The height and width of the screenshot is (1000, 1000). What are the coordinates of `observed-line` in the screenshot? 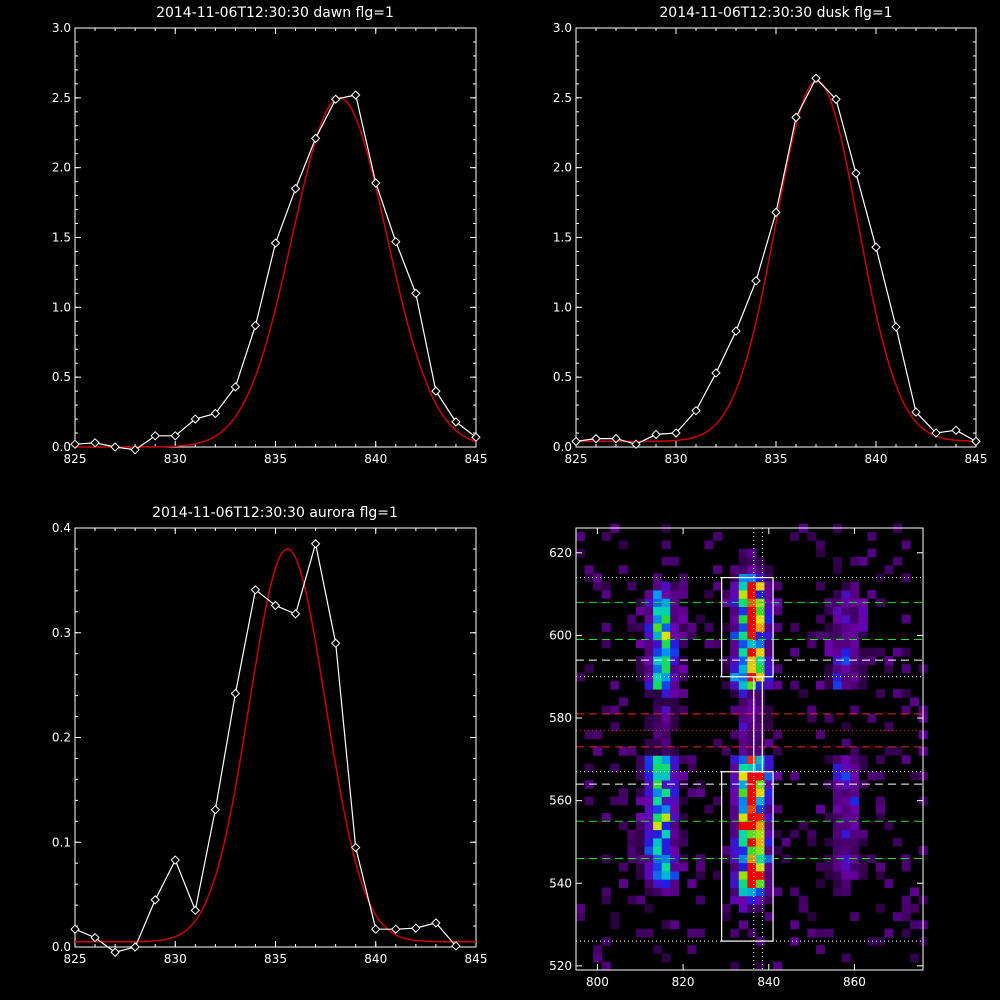 It's located at (275, 272).